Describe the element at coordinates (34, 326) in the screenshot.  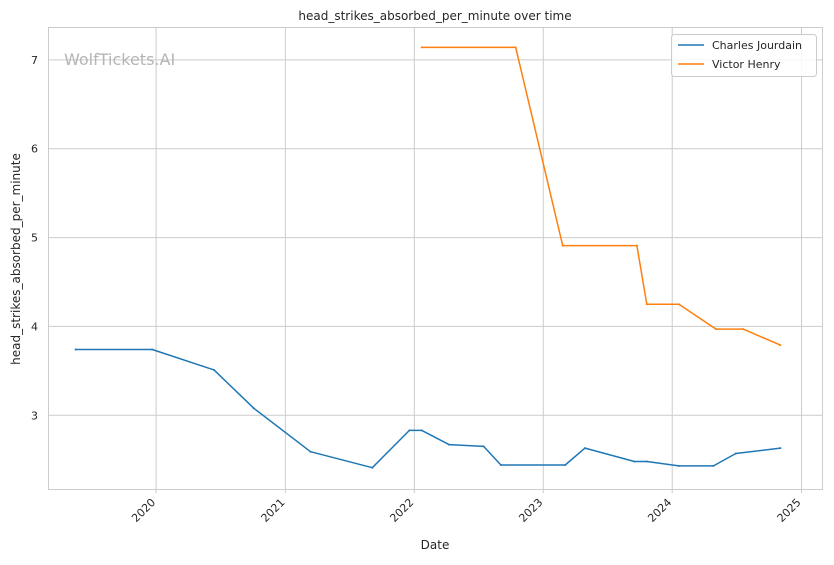
I see `y-tick-label-4: 4` at that location.